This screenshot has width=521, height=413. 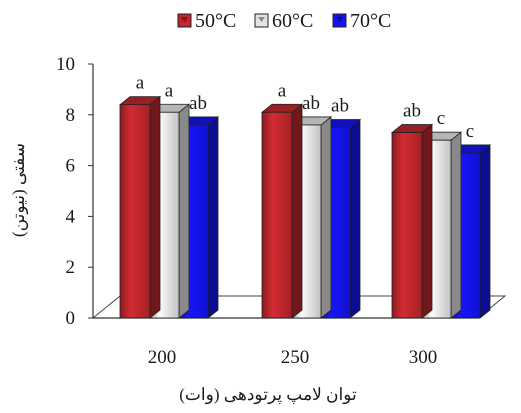 I want to click on y-tick-label: 2, so click(x=71, y=267).